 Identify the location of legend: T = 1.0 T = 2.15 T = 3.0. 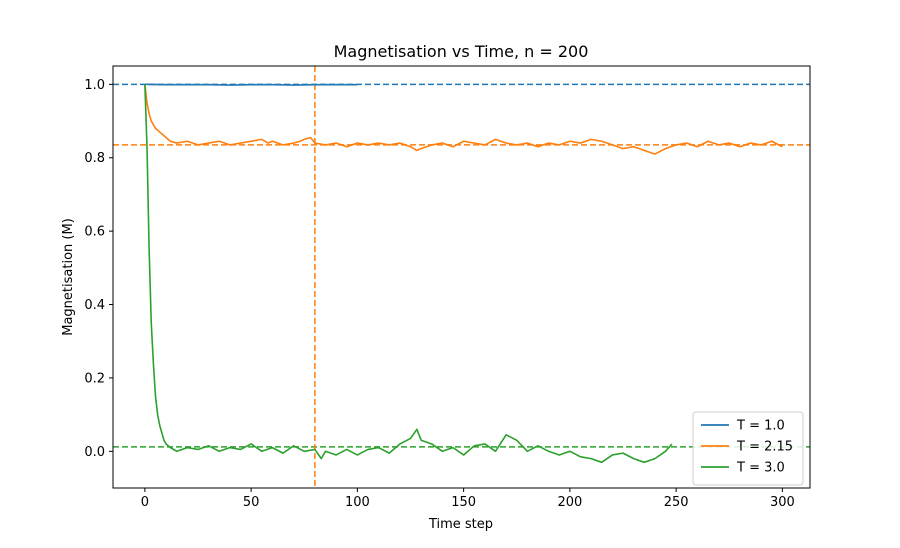
(748, 448).